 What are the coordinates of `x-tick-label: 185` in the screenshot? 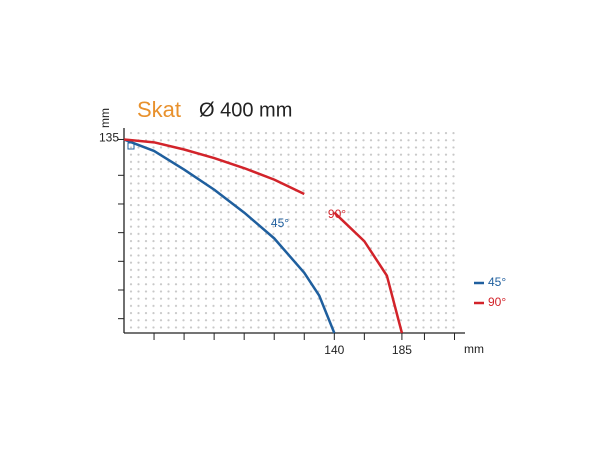 It's located at (402, 350).